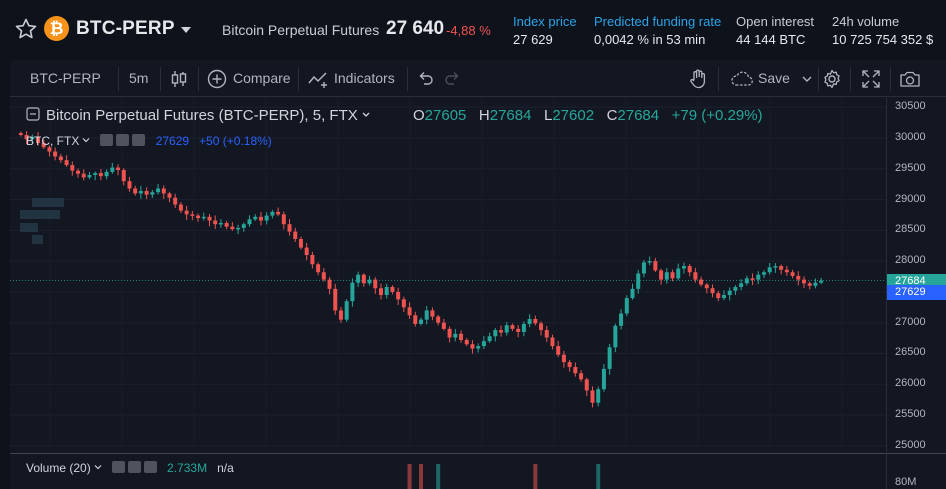  I want to click on indicators-icon, so click(318, 79).